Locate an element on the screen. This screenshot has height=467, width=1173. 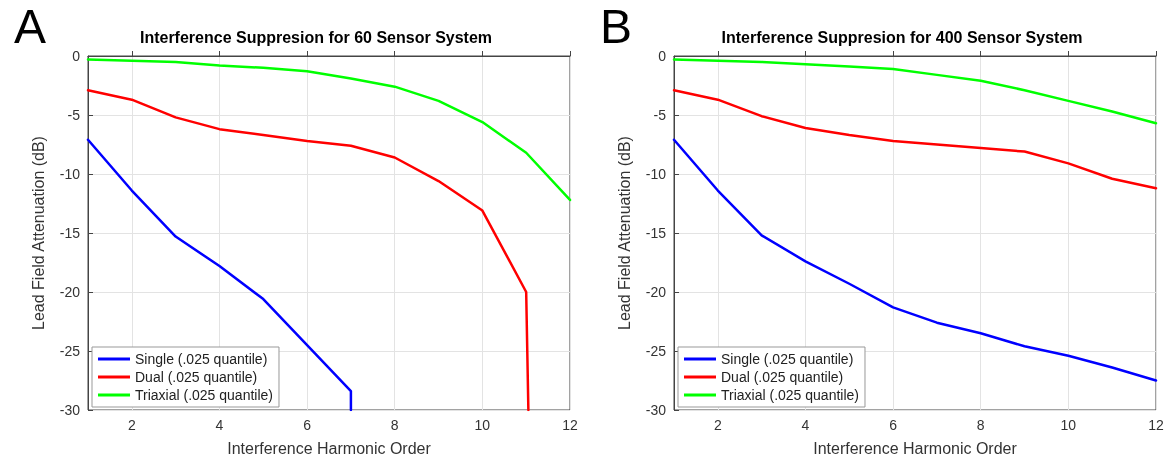
chart-title: Interference Suppresion for 60 Sensor System is located at coordinates (316, 37).